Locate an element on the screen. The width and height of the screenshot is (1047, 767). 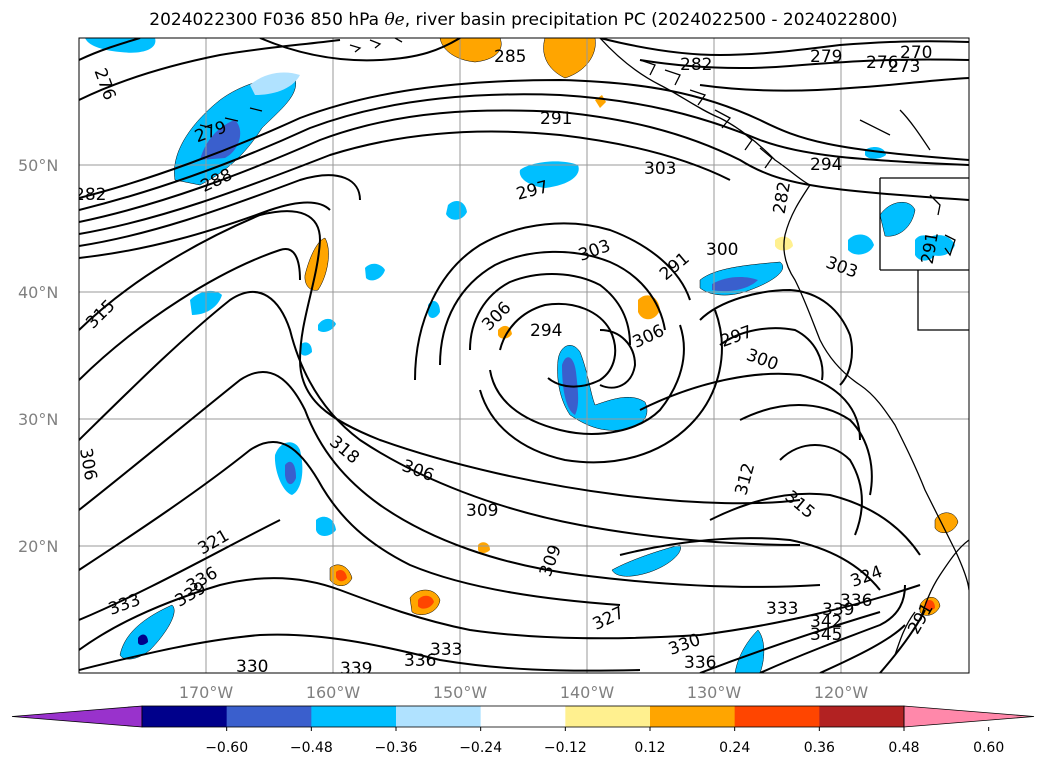
colorbar-tick-label: −0.36 is located at coordinates (396, 748).